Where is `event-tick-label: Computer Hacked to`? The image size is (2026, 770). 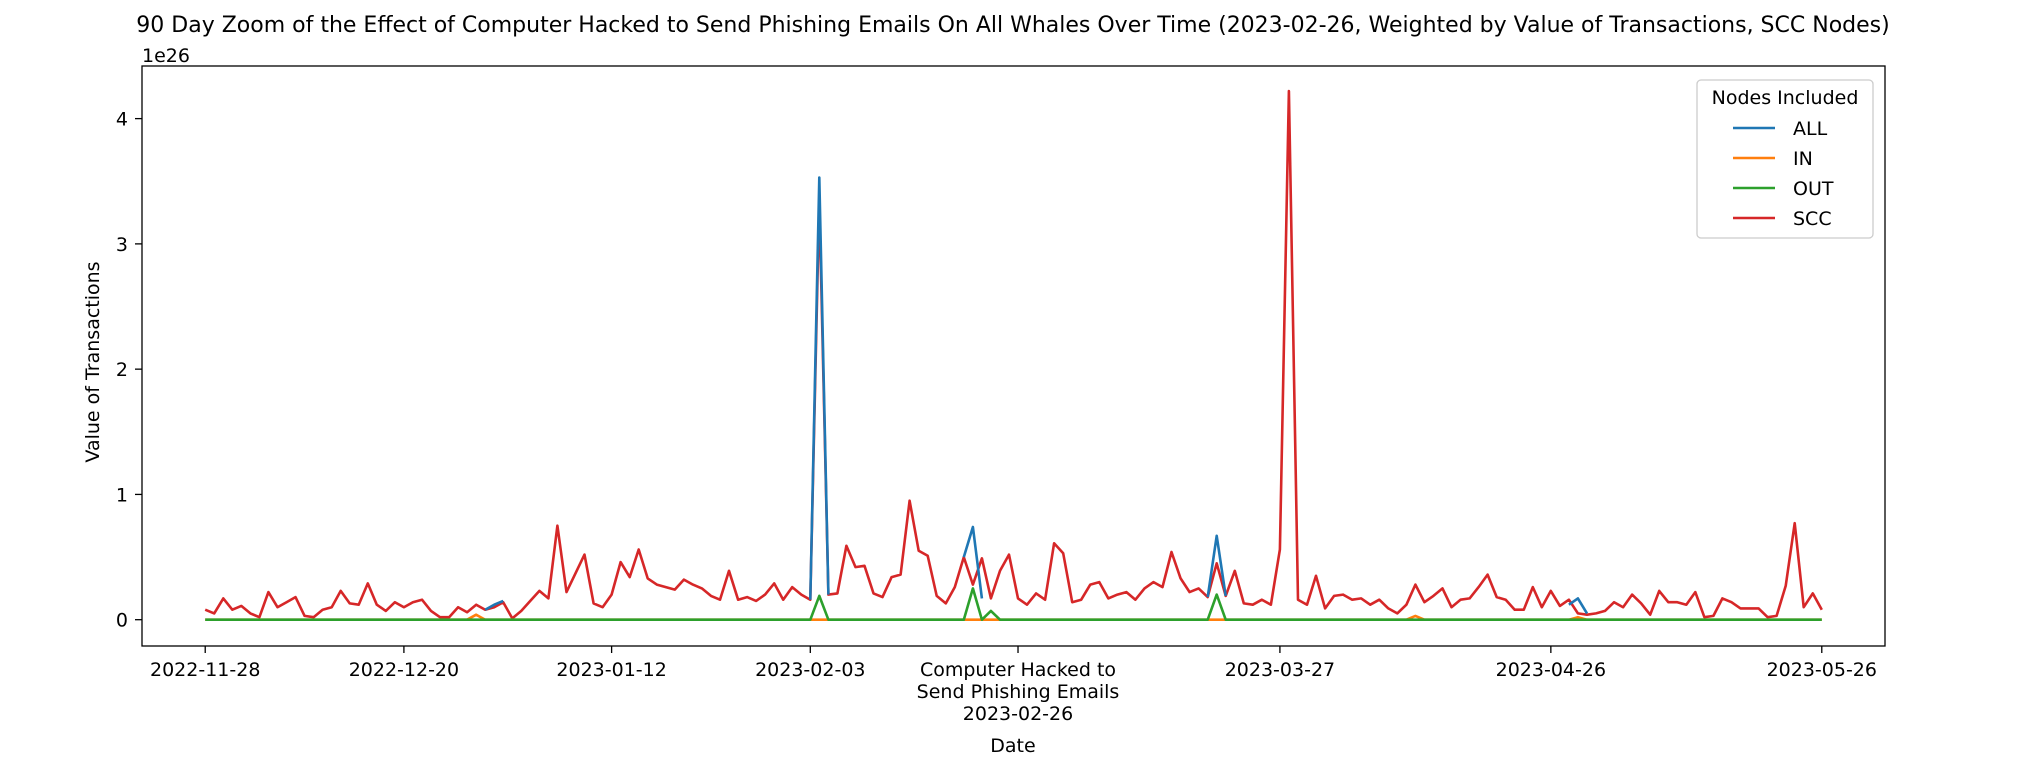
event-tick-label: Computer Hacked to is located at coordinates (1018, 670).